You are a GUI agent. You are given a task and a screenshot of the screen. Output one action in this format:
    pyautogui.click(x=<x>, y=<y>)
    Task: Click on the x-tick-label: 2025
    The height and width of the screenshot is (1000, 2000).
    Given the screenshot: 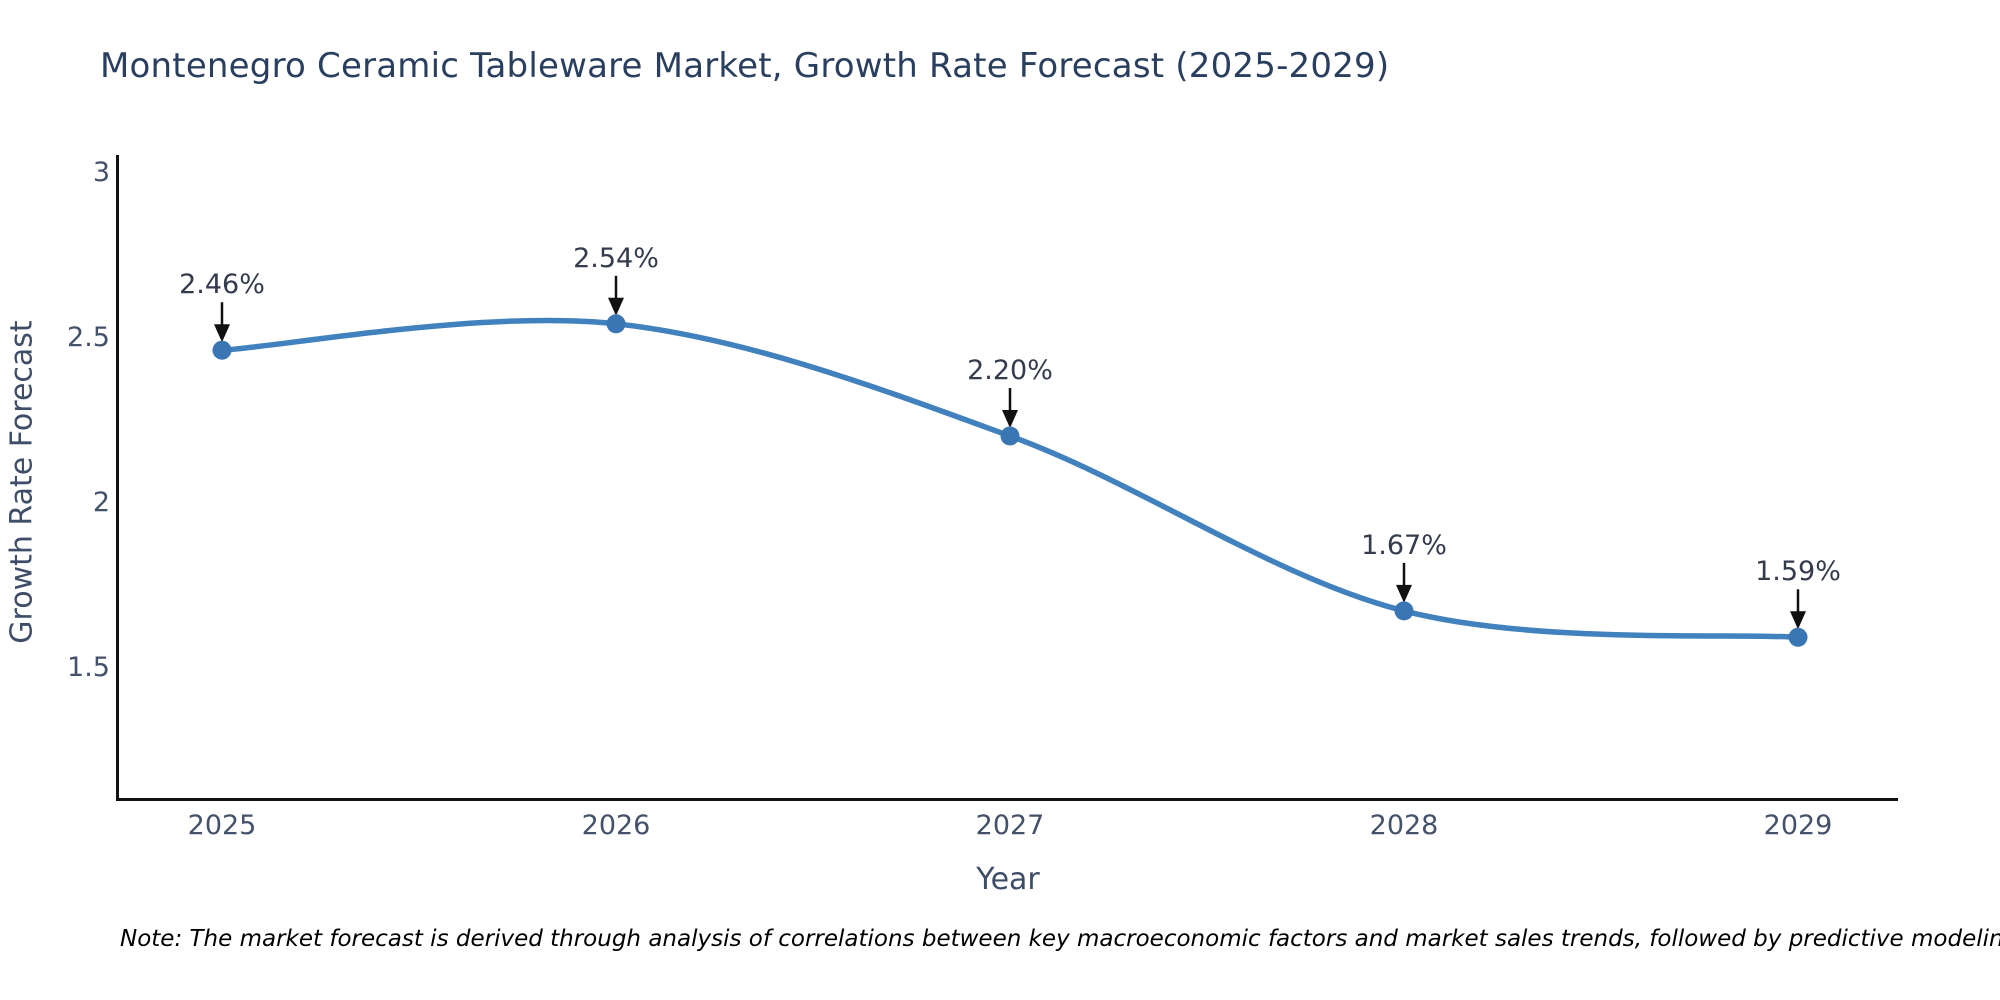 What is the action you would take?
    pyautogui.click(x=222, y=825)
    